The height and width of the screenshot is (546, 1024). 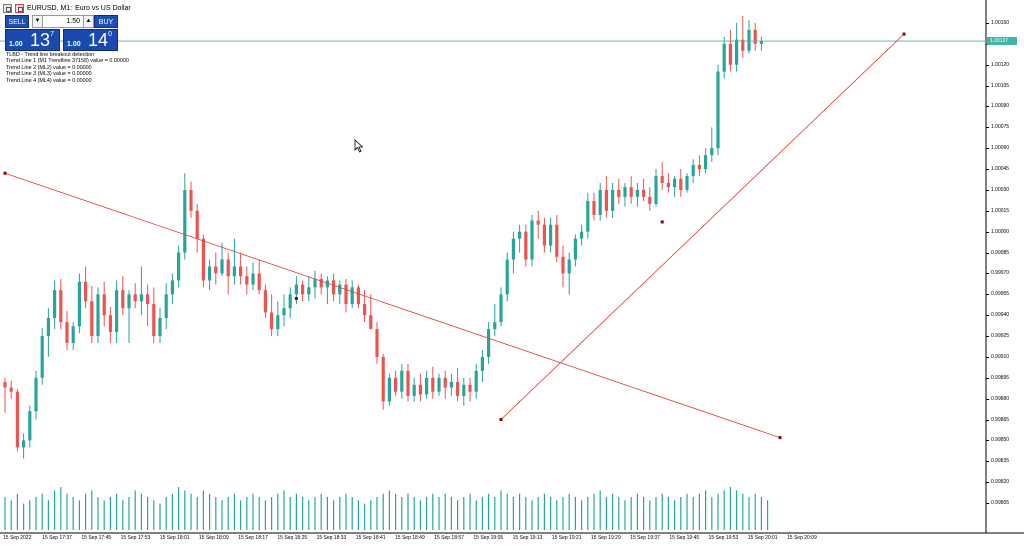 I want to click on price-label: 0.99835, so click(x=1000, y=461).